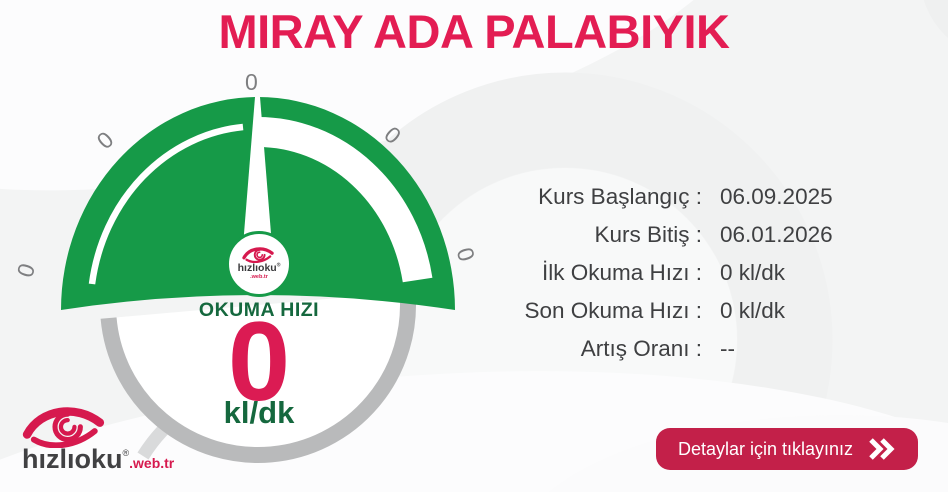 Image resolution: width=948 pixels, height=492 pixels. Describe the element at coordinates (765, 448) in the screenshot. I see `details-button-label: Detaylar için tıklayınız` at that location.